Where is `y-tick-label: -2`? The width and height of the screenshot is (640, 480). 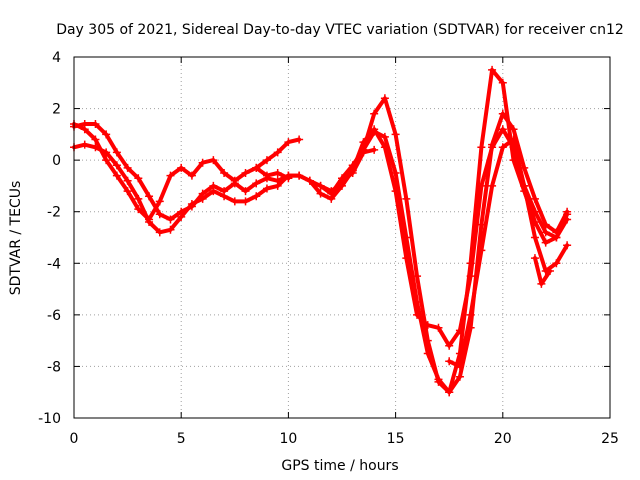 y-tick-label: -2 is located at coordinates (54, 213).